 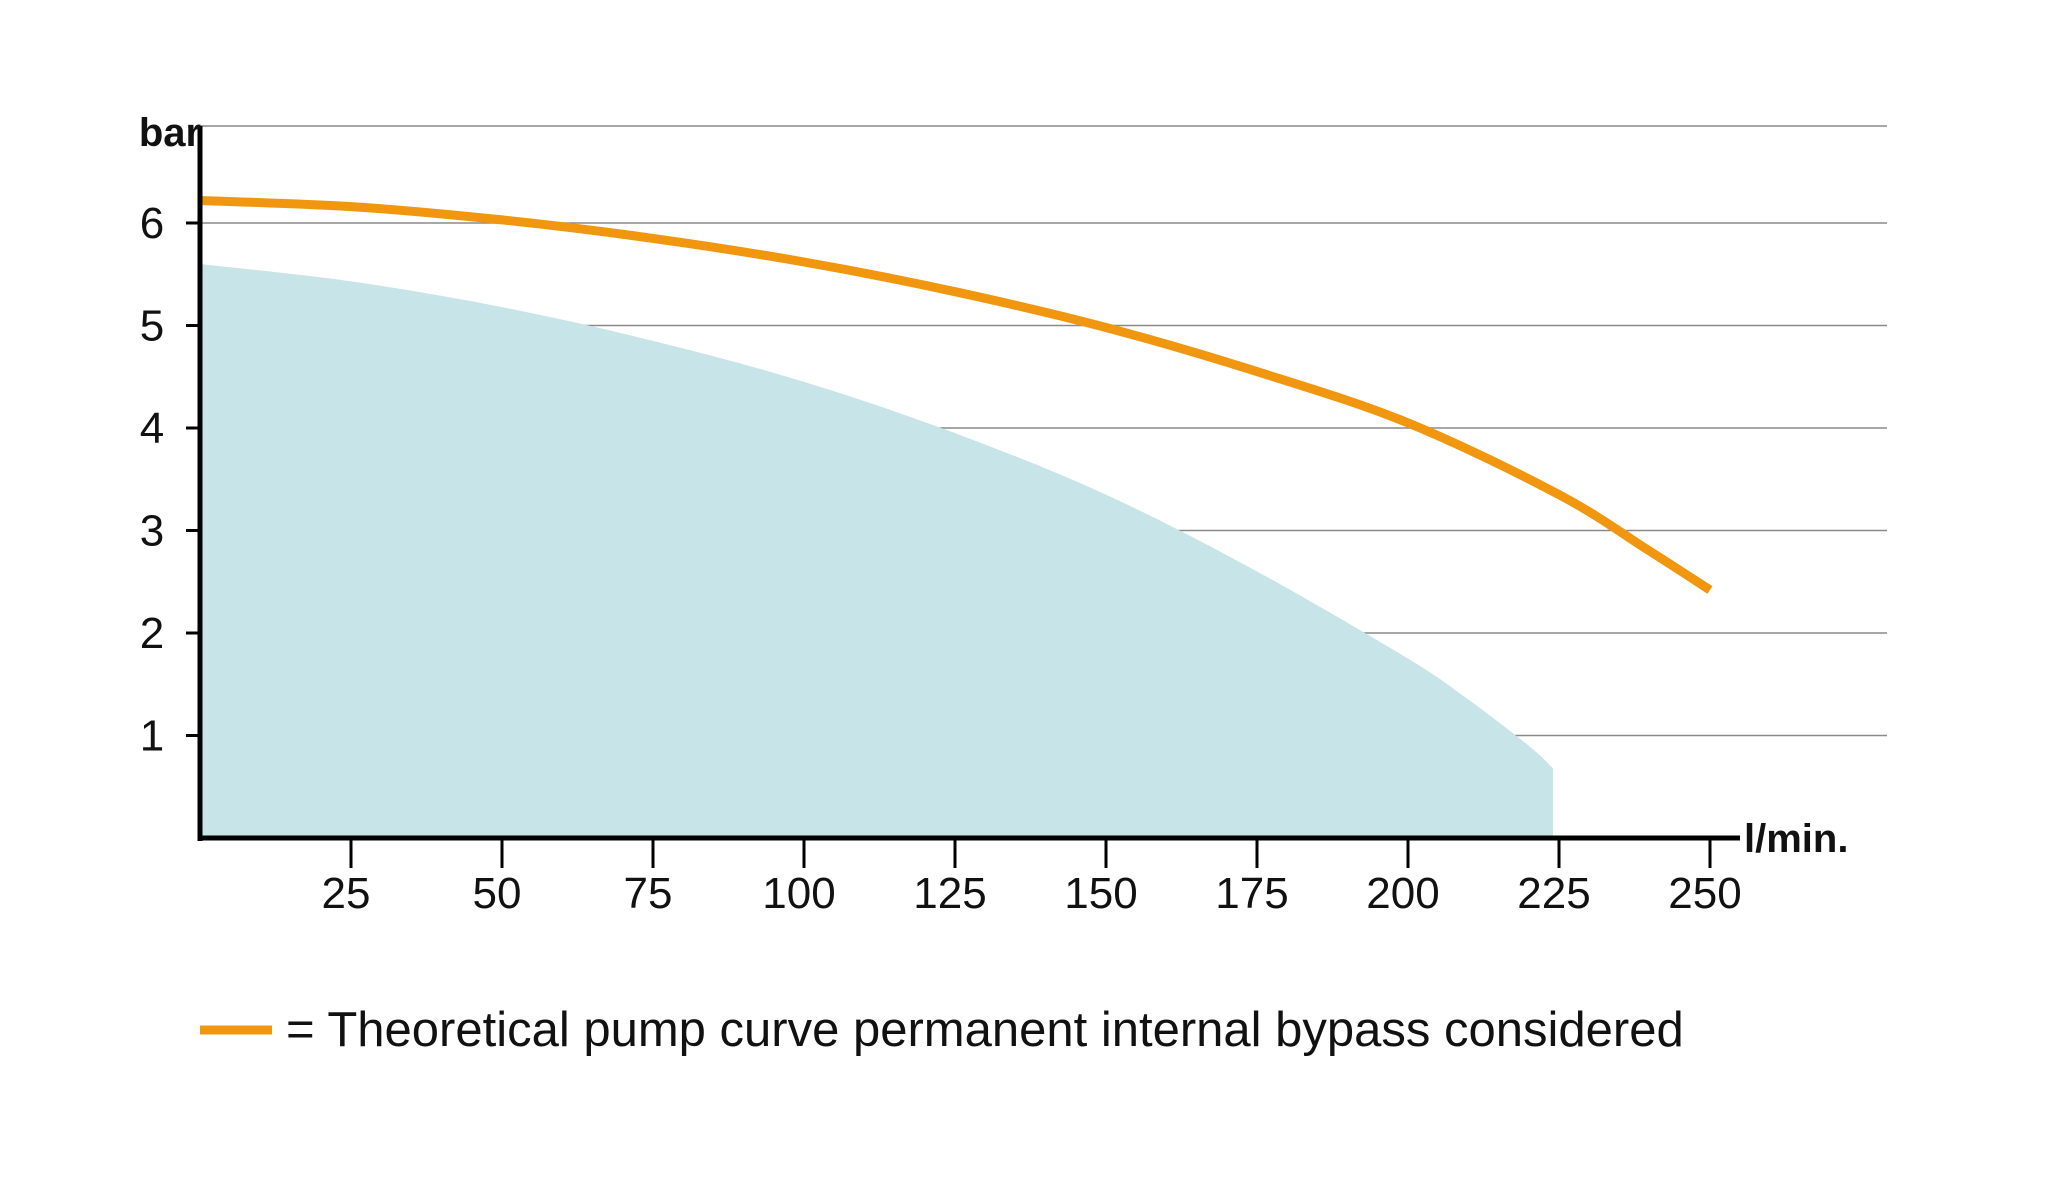 I want to click on x-tick-label: 125, so click(x=949, y=893).